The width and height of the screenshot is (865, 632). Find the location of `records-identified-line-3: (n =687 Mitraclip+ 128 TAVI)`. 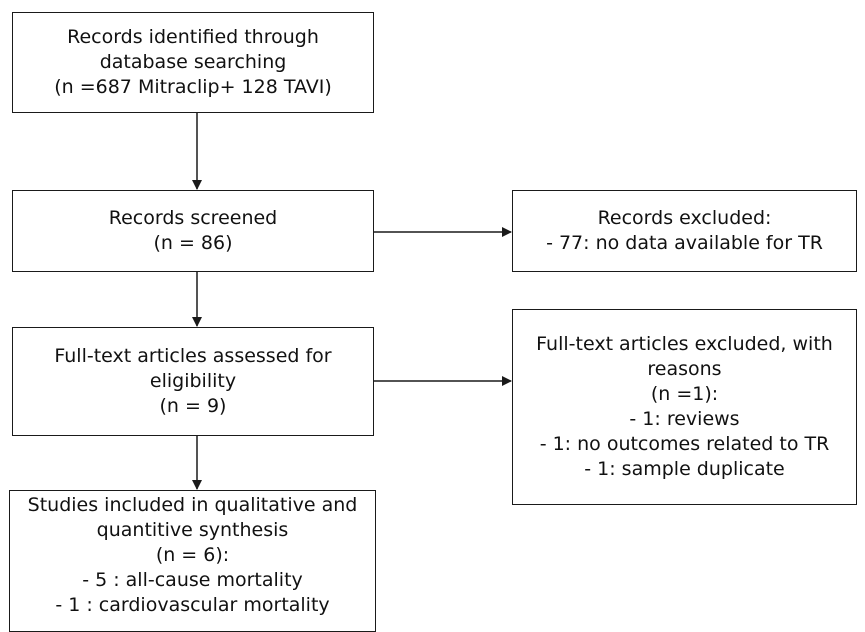

records-identified-line-3: (n =687 Mitraclip+ 128 TAVI) is located at coordinates (193, 87).